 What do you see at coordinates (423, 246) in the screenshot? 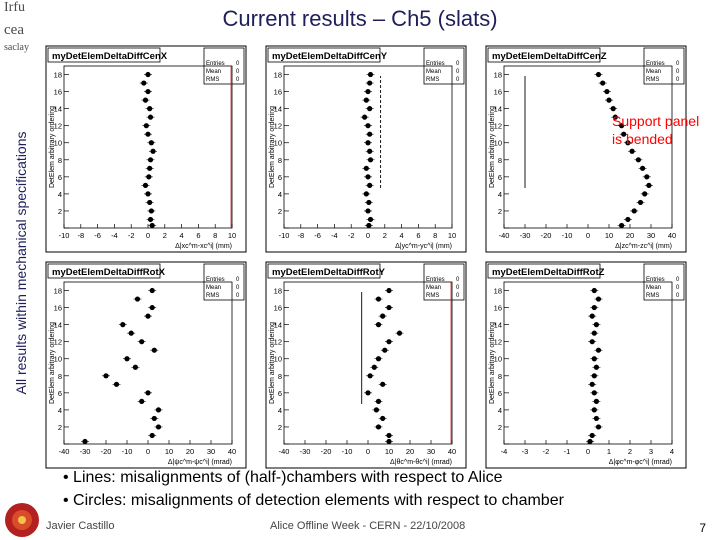
I see `x-axis-label: Δ|yc^m-yc^i| (mm)` at bounding box center [423, 246].